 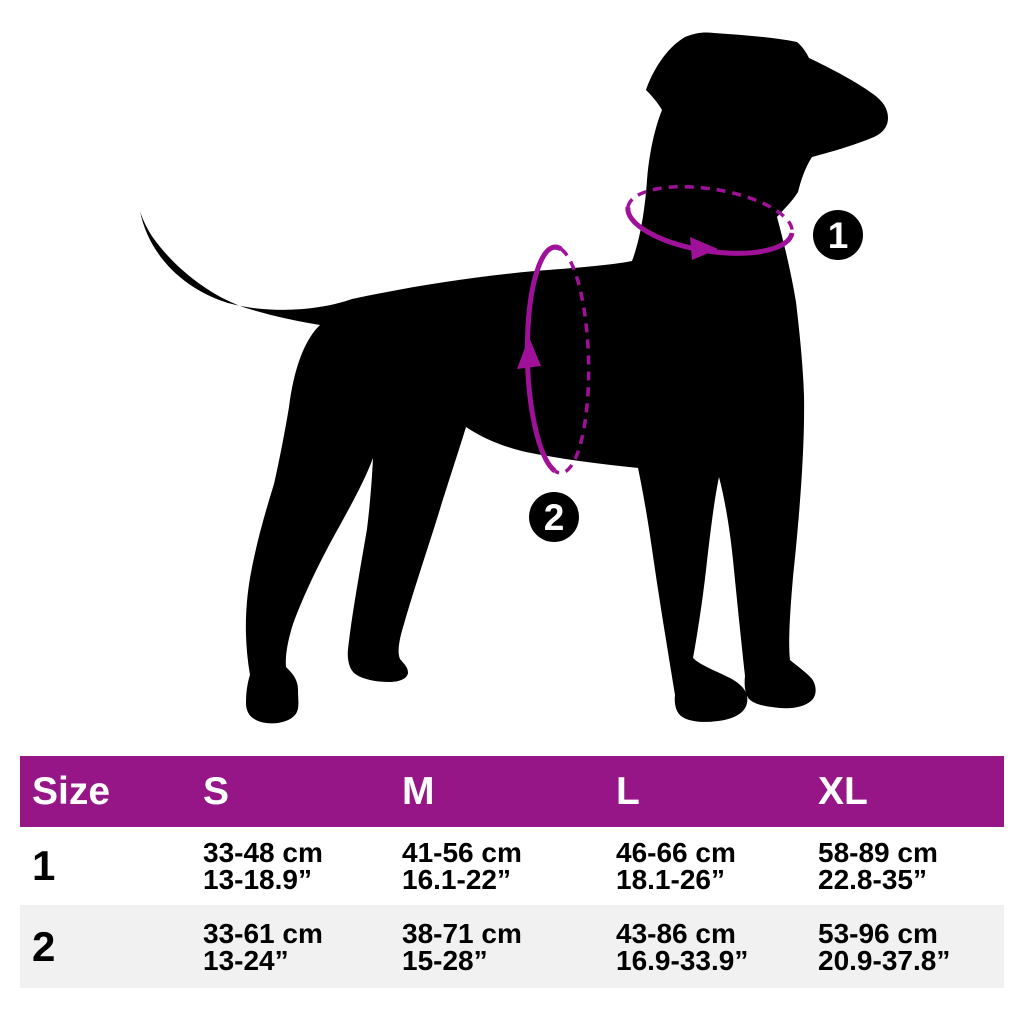 What do you see at coordinates (884, 960) in the screenshot?
I see `cell-inch-value: 20.9-37.8”` at bounding box center [884, 960].